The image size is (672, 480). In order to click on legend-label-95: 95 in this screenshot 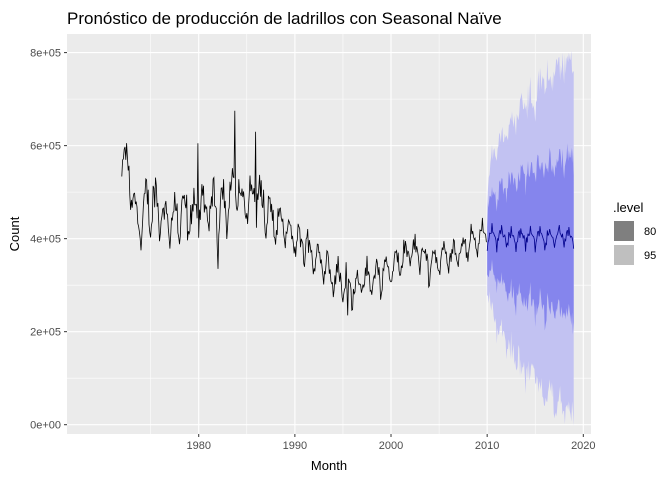, I will do `click(650, 256)`.